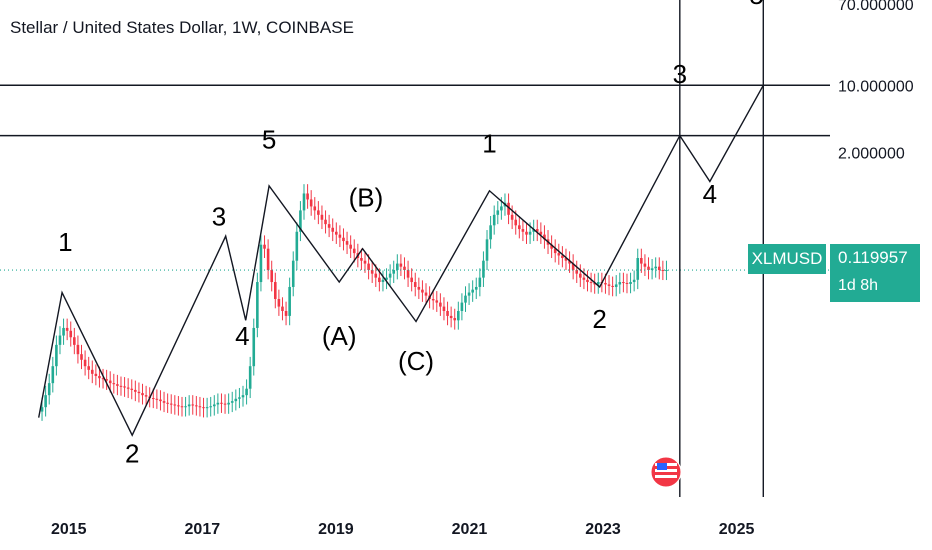  I want to click on wave-label: (C), so click(416, 361).